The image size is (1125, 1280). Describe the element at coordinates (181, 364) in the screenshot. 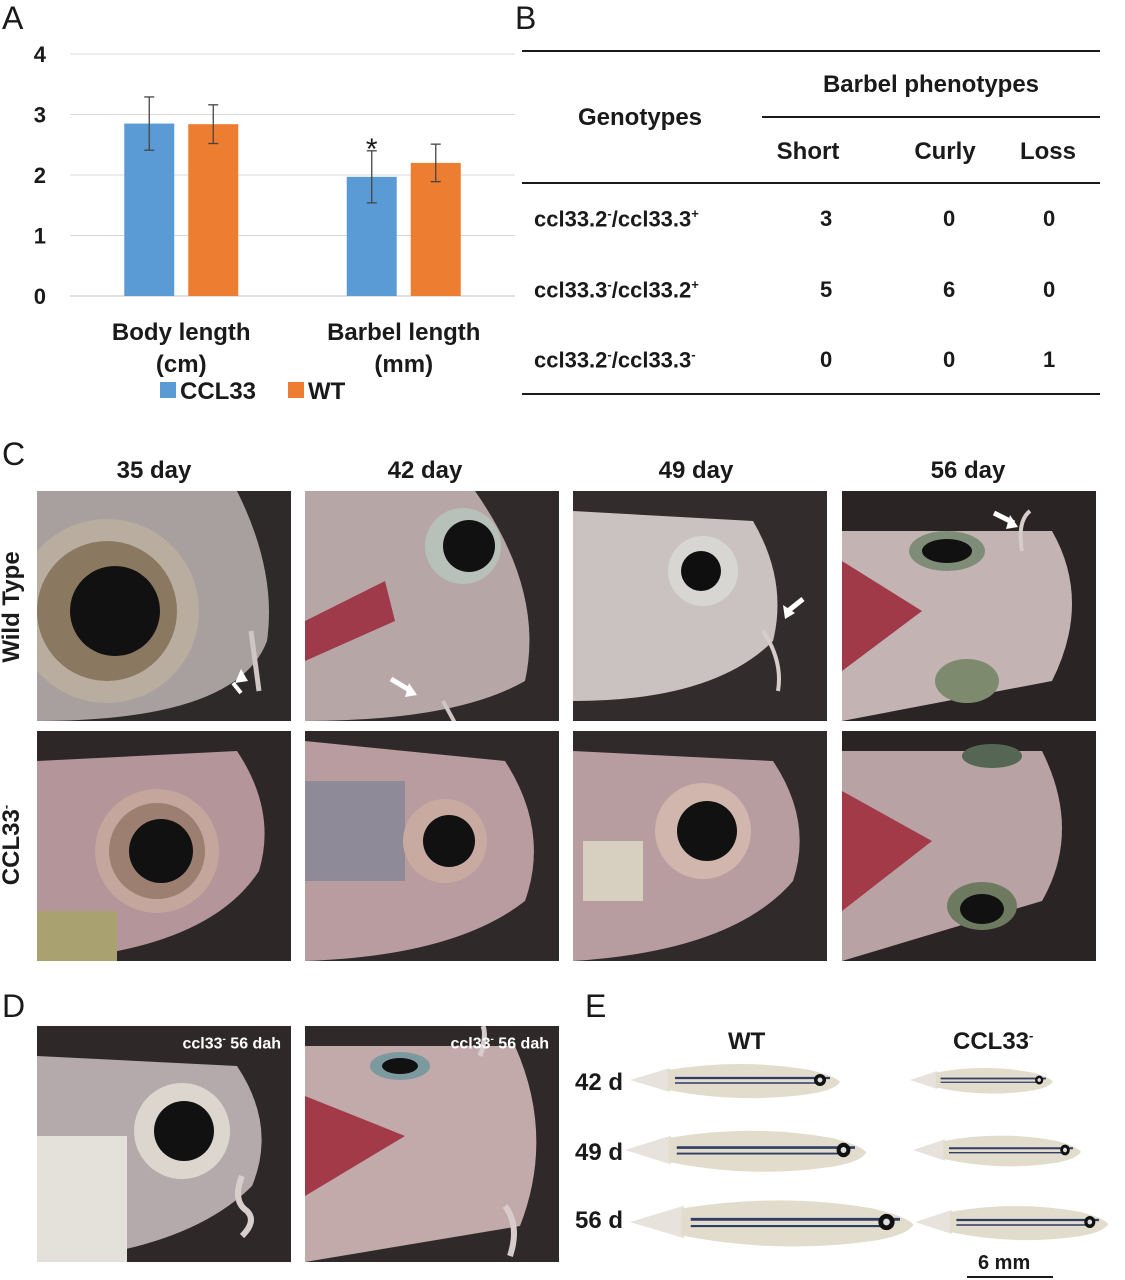

I see `x-category-label: (cm)` at that location.